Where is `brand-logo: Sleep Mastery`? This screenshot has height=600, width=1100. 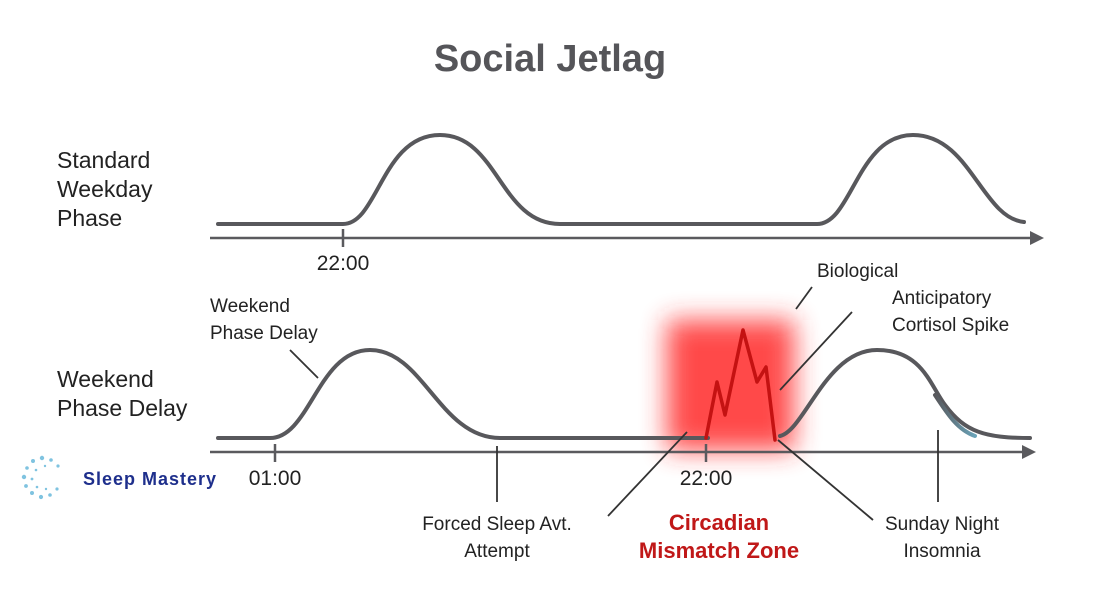 brand-logo: Sleep Mastery is located at coordinates (118, 477).